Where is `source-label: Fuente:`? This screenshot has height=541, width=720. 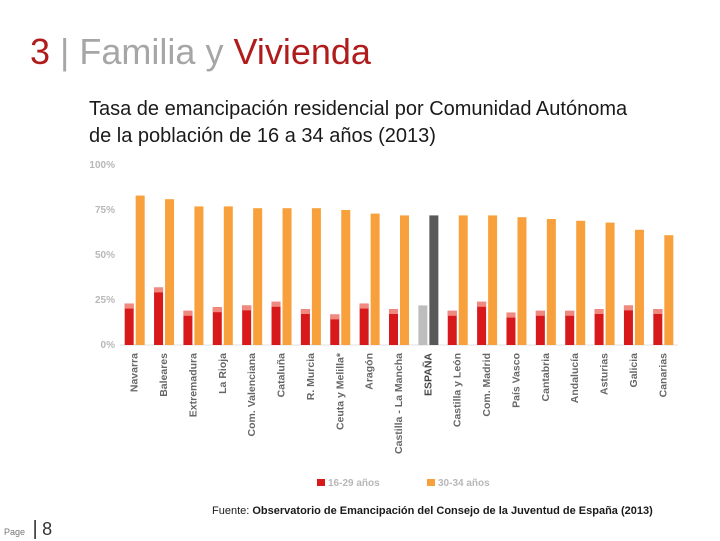 source-label: Fuente: is located at coordinates (231, 511).